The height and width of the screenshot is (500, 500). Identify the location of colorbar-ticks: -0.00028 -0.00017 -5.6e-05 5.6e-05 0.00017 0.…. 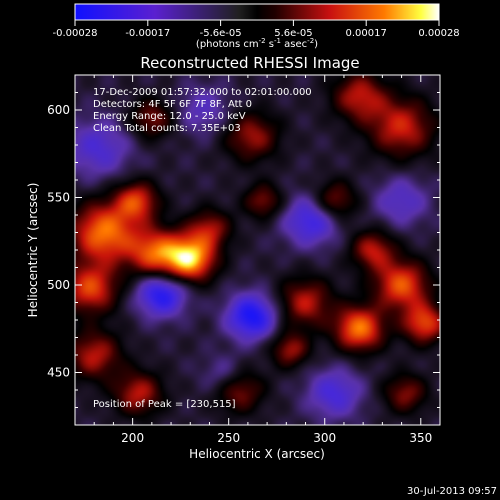
(256, 29).